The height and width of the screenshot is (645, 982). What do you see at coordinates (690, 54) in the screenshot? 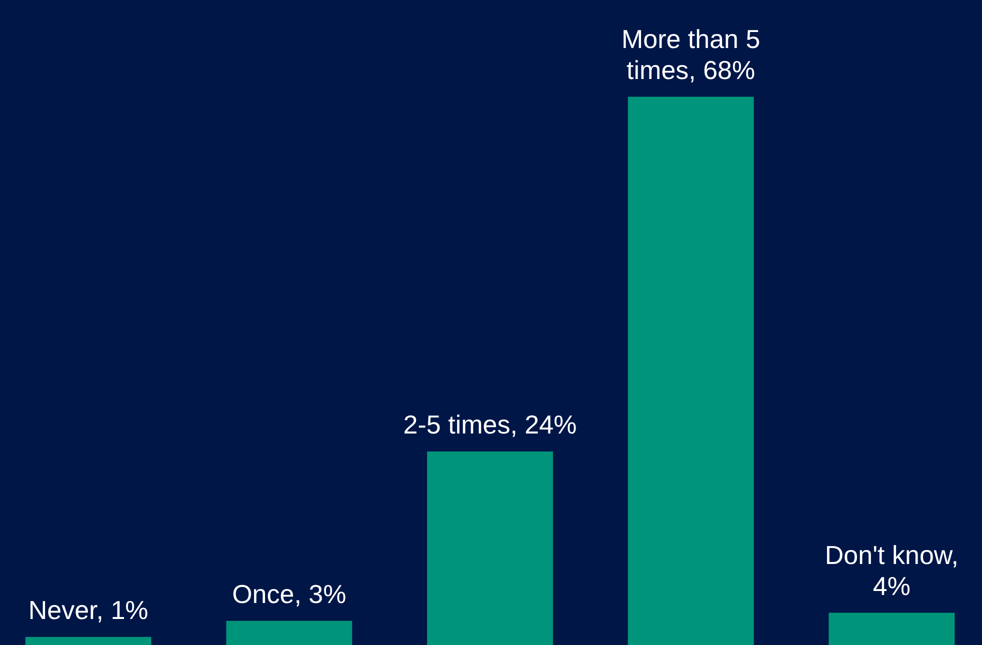
I see `data-label: More than 5 times, 68%` at bounding box center [690, 54].